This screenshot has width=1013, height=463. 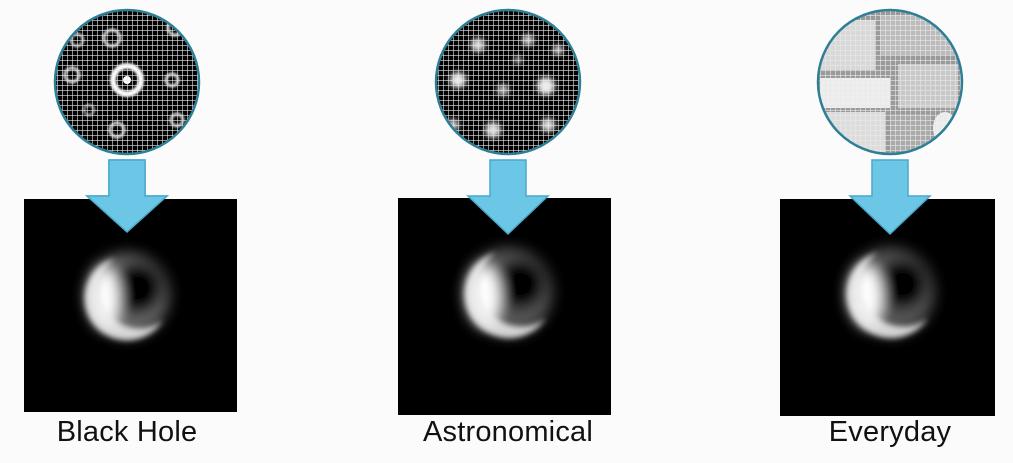 What do you see at coordinates (890, 432) in the screenshot?
I see `caption-everyday: Everyday` at bounding box center [890, 432].